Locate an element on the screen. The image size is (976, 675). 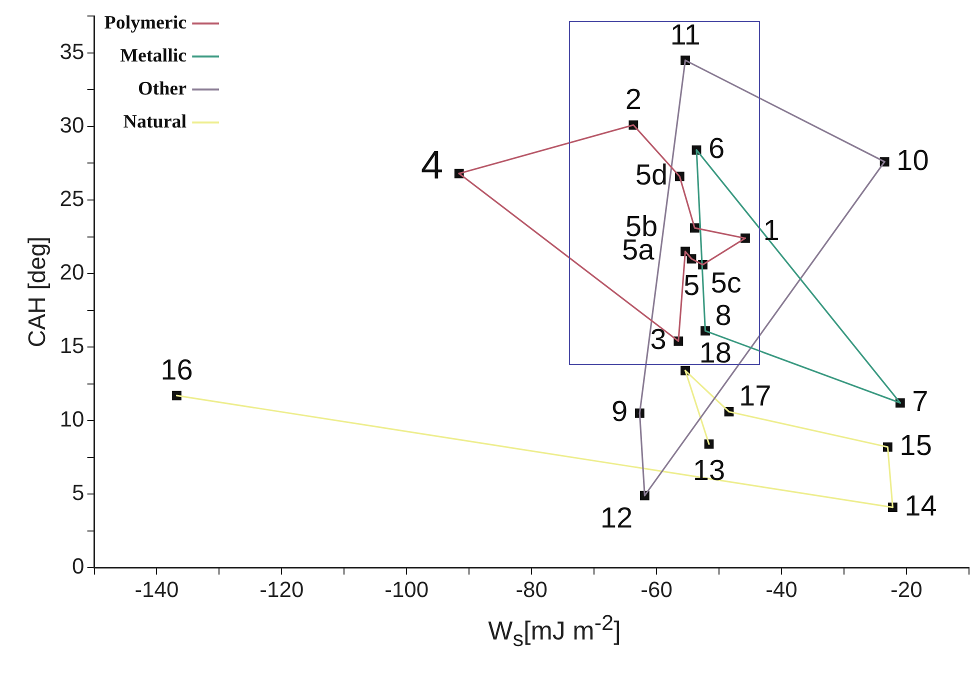
x-tick-label: -140 is located at coordinates (156, 589).